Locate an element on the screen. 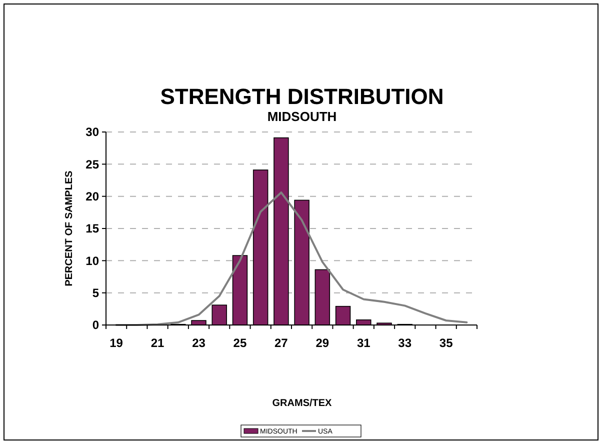 The height and width of the screenshot is (444, 602). chart-subtitle: MIDSOUTH is located at coordinates (302, 116).